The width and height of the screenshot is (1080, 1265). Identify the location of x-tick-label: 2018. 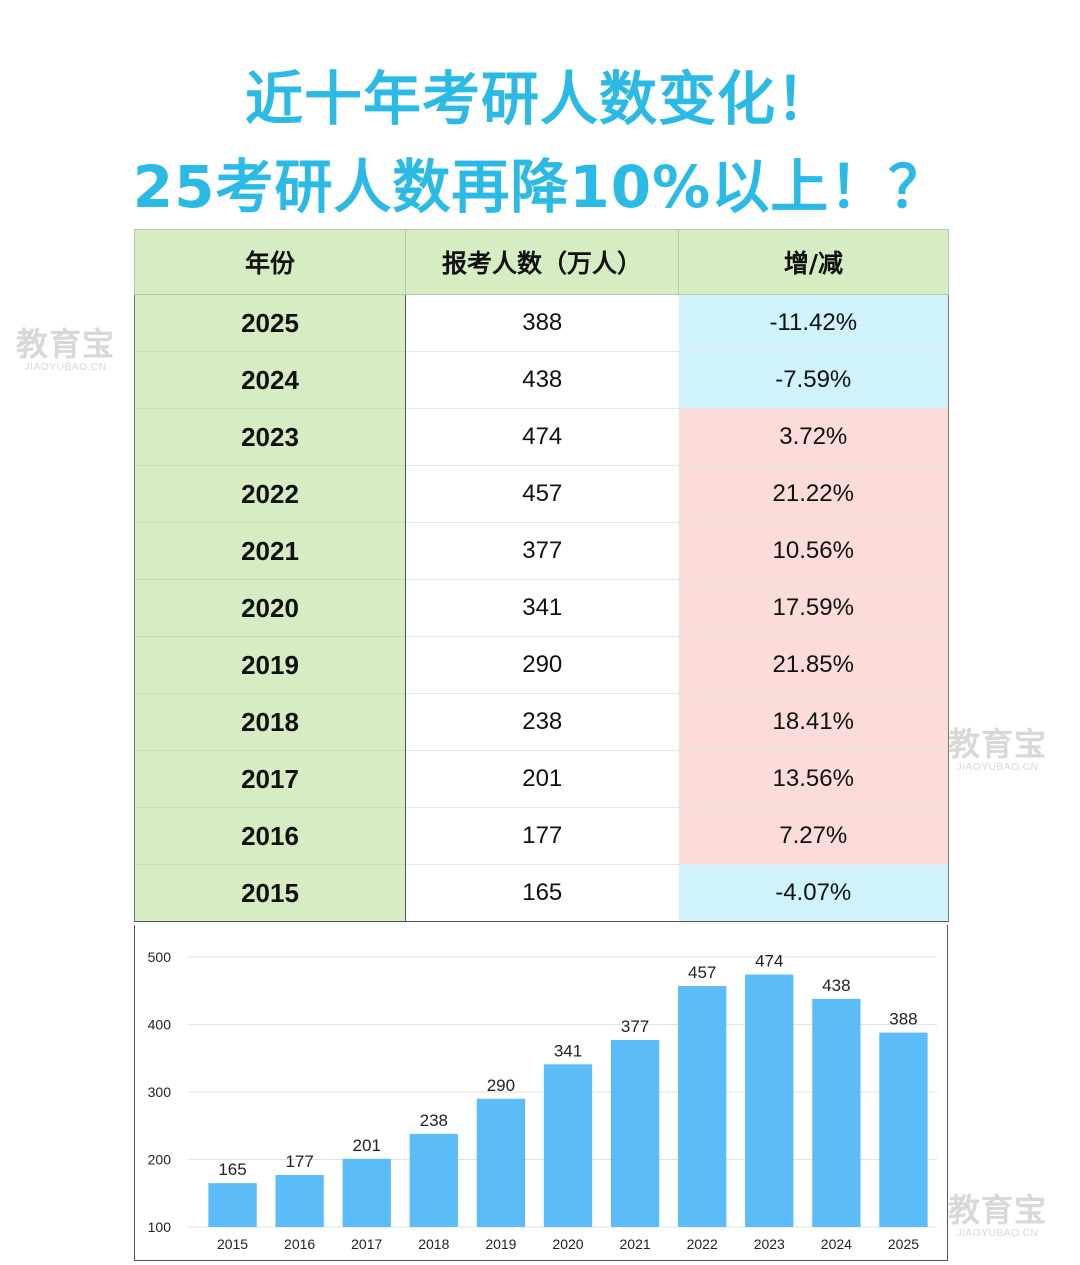
(433, 1244).